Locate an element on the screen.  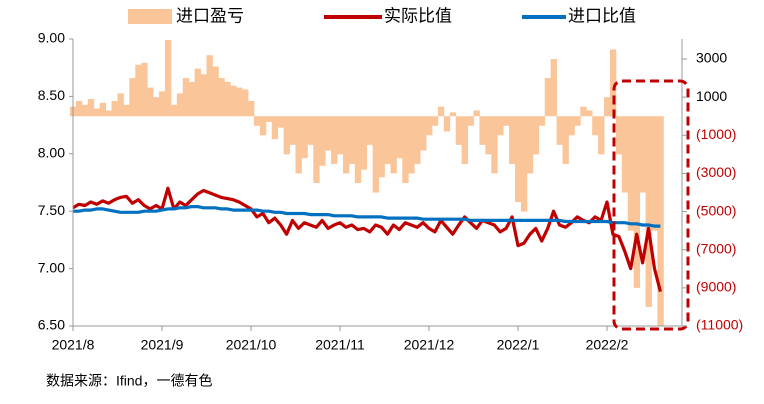
y-tick-label: 8.00 is located at coordinates (51, 153).